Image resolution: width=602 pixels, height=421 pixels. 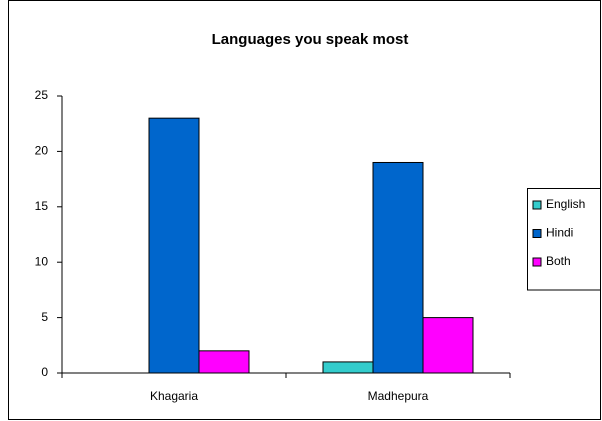 What do you see at coordinates (310, 39) in the screenshot?
I see `chart-title: Languages you speak most` at bounding box center [310, 39].